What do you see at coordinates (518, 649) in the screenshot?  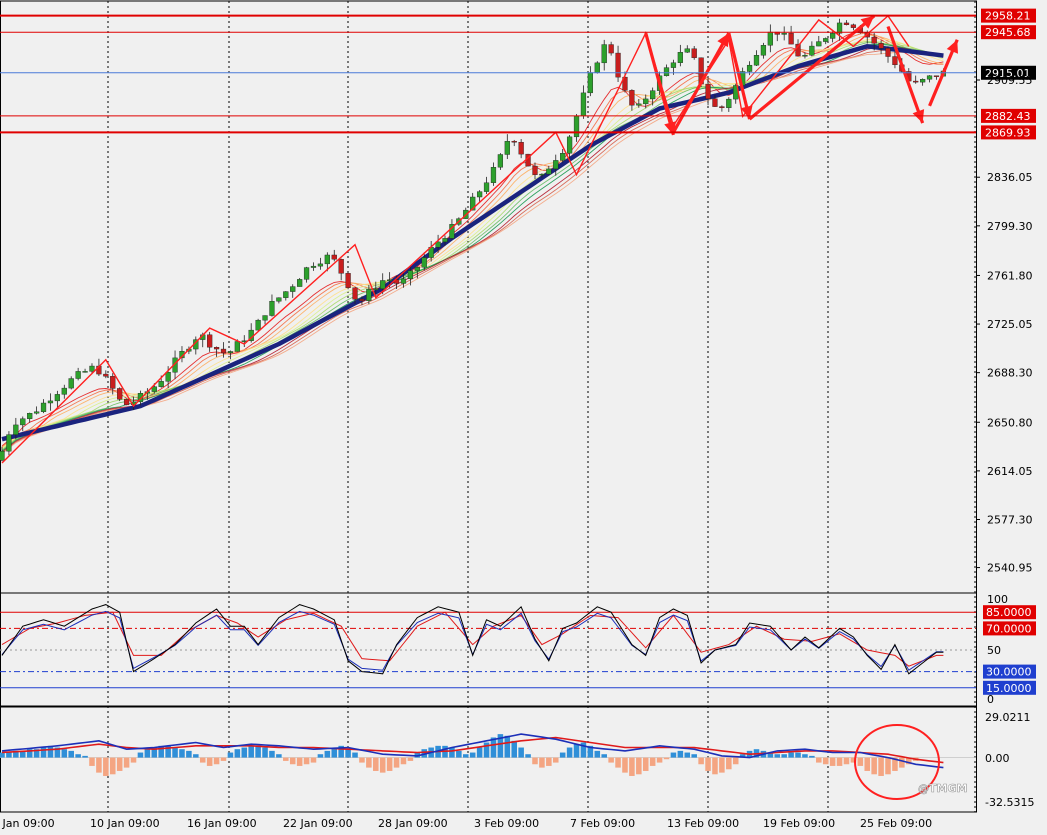 I see `stochastic-panel: 85.0000 70.0000 30.0000 15.0000 100 50 0` at bounding box center [518, 649].